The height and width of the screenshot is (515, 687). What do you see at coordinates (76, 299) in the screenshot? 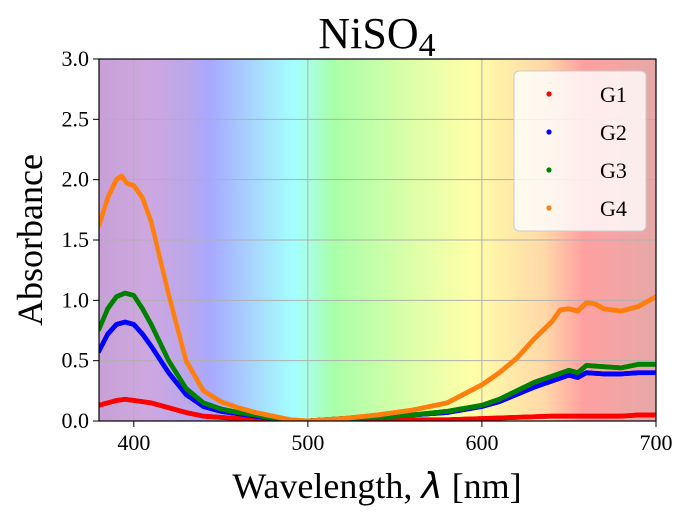
I see `y-tick-label: 1.0` at bounding box center [76, 299].